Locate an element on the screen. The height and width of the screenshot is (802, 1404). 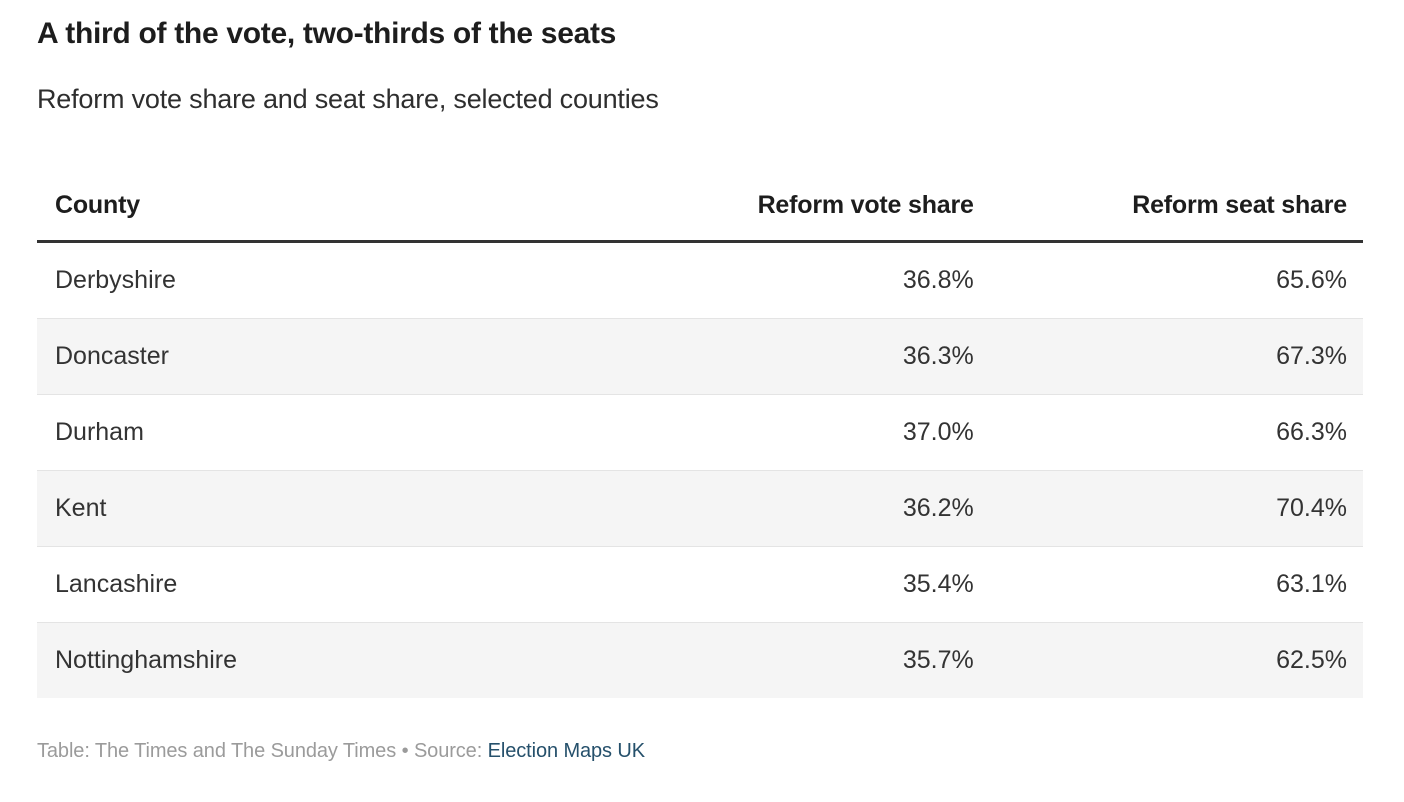
column-header-county: County is located at coordinates (329, 212).